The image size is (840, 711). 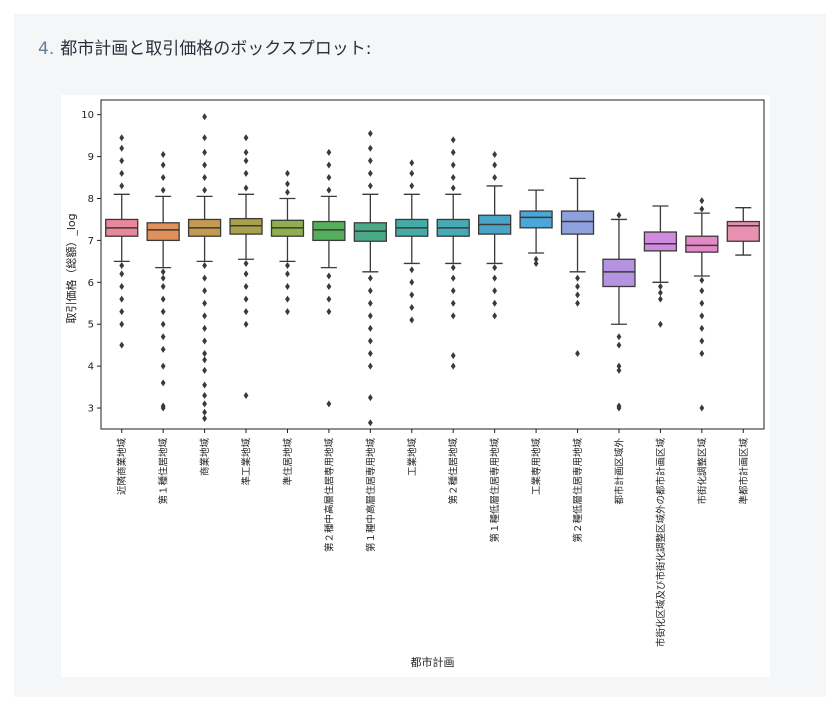 What do you see at coordinates (204, 46) in the screenshot?
I see `section-heading: 4. 都市計画と取引価格のボックスプロット:` at bounding box center [204, 46].